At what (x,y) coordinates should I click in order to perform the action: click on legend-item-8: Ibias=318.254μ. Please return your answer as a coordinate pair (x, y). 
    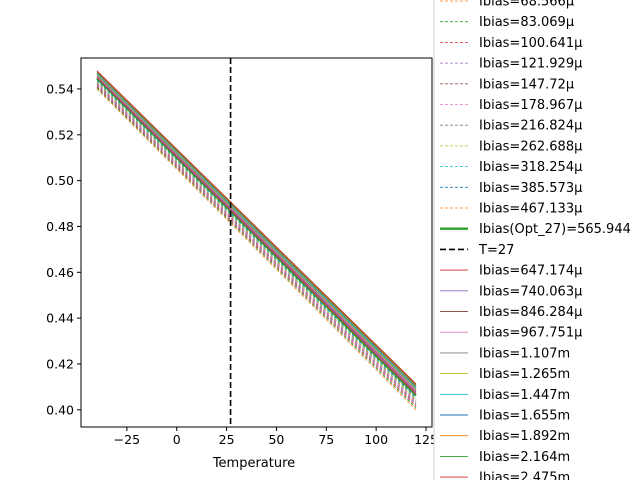
    Looking at the image, I should click on (511, 167).